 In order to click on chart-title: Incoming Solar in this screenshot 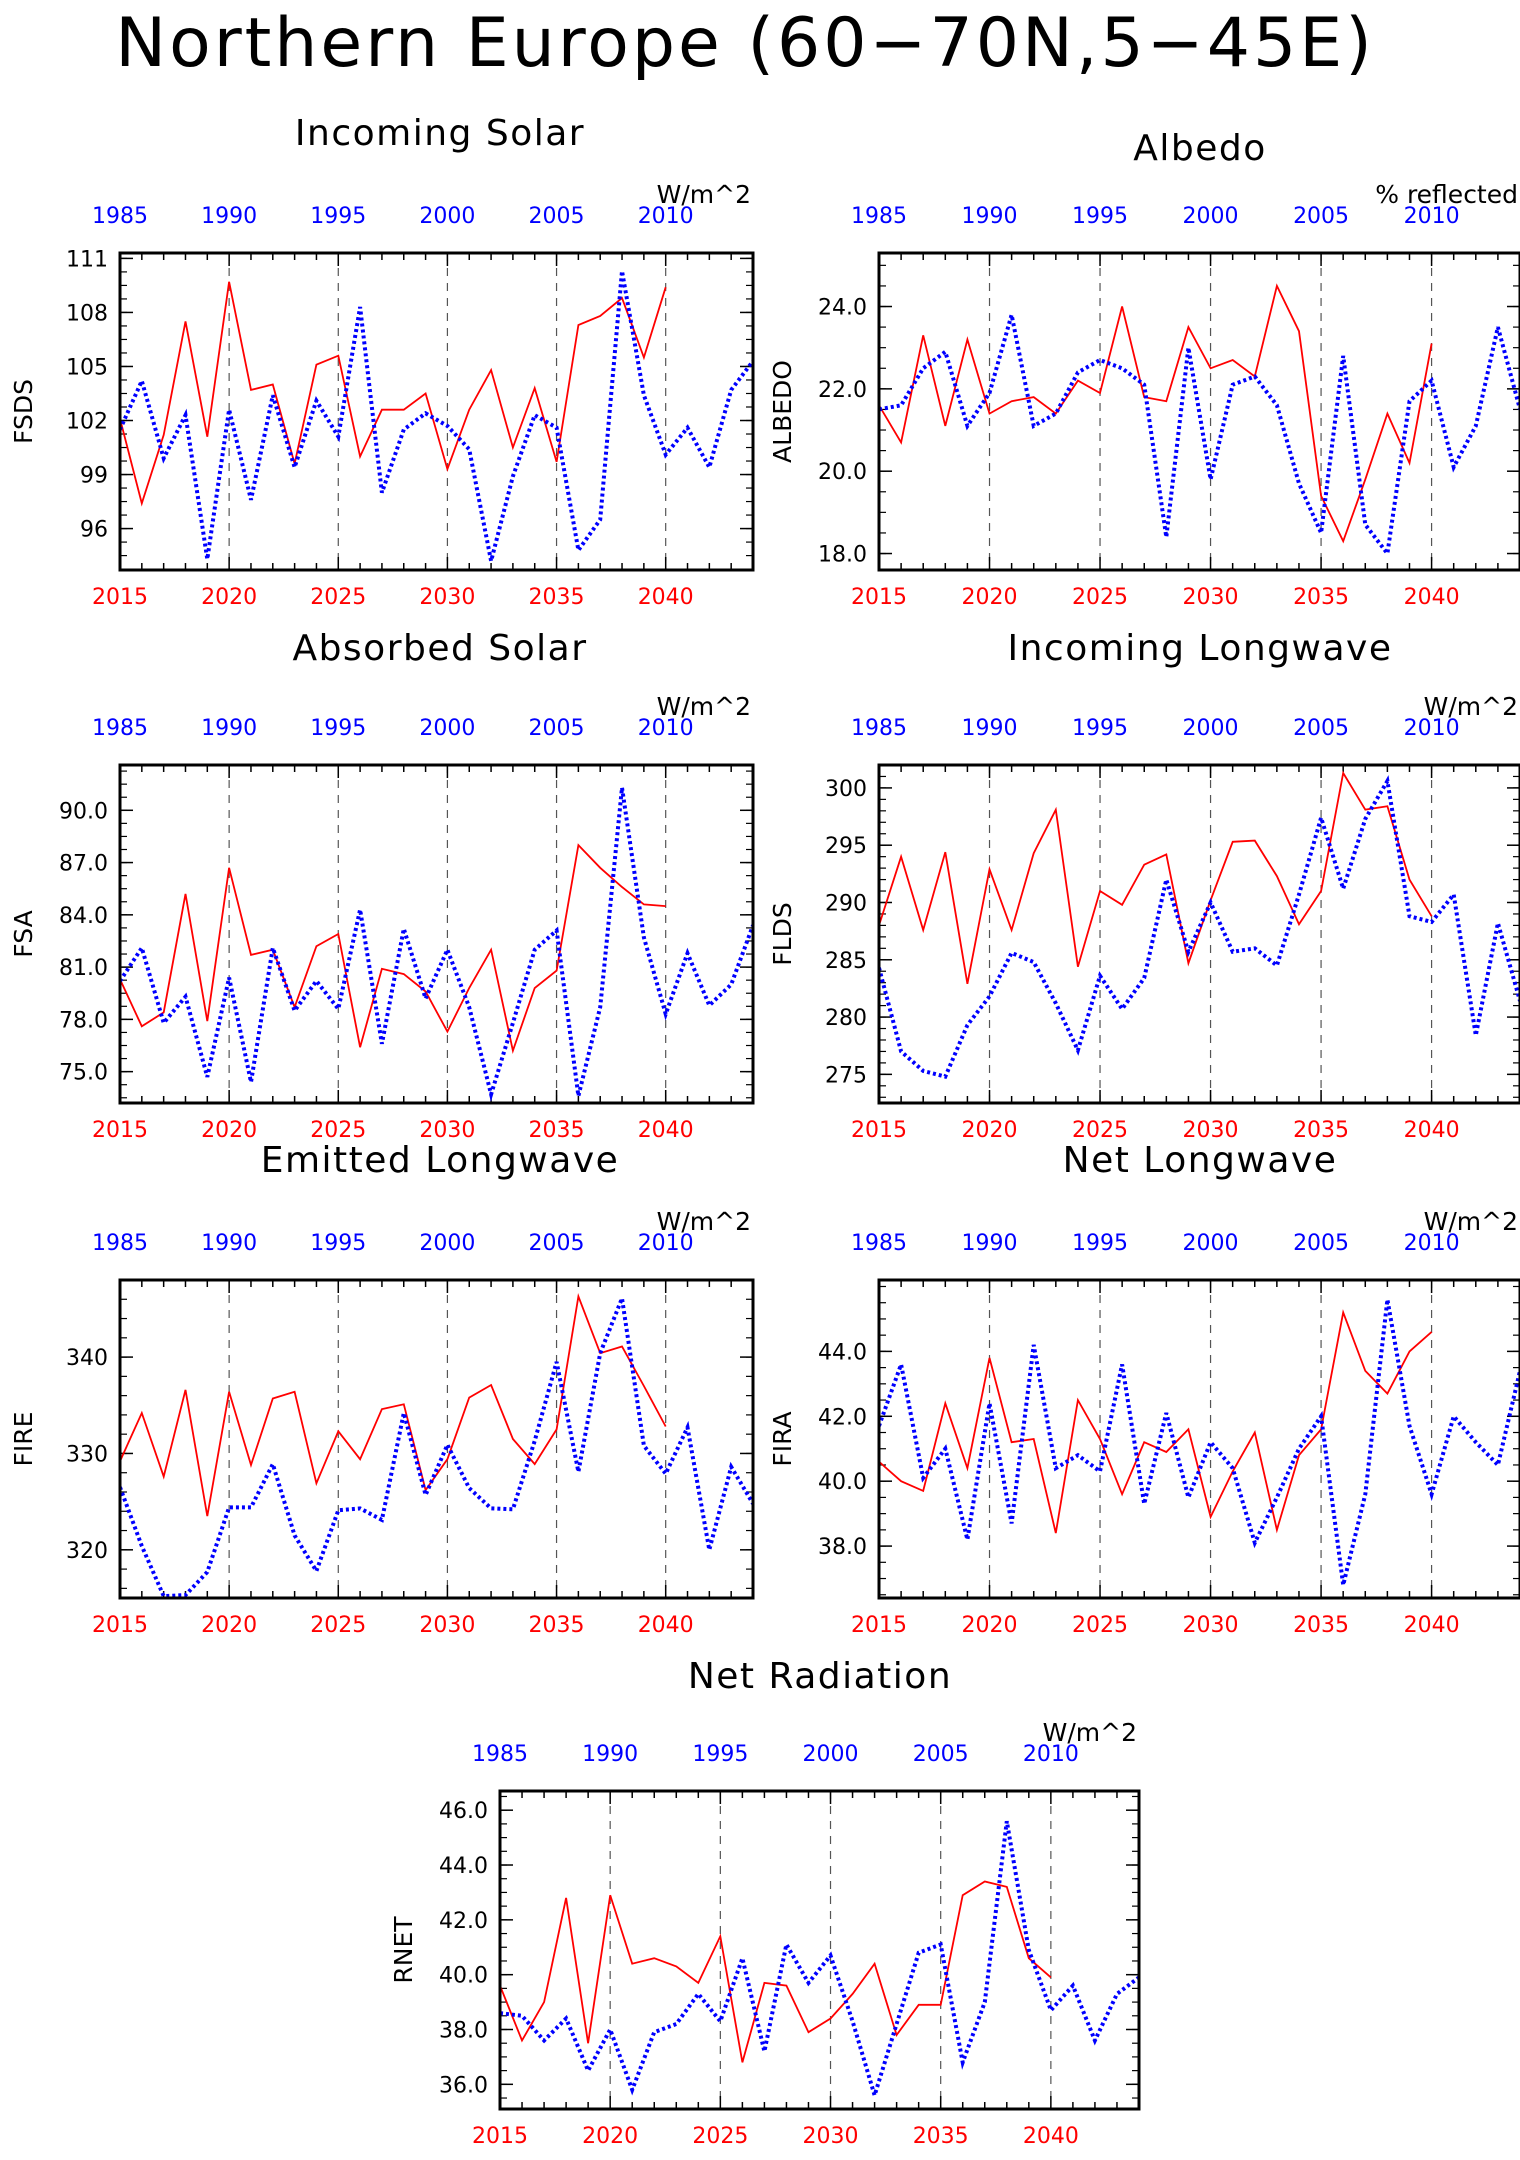, I will do `click(440, 133)`.